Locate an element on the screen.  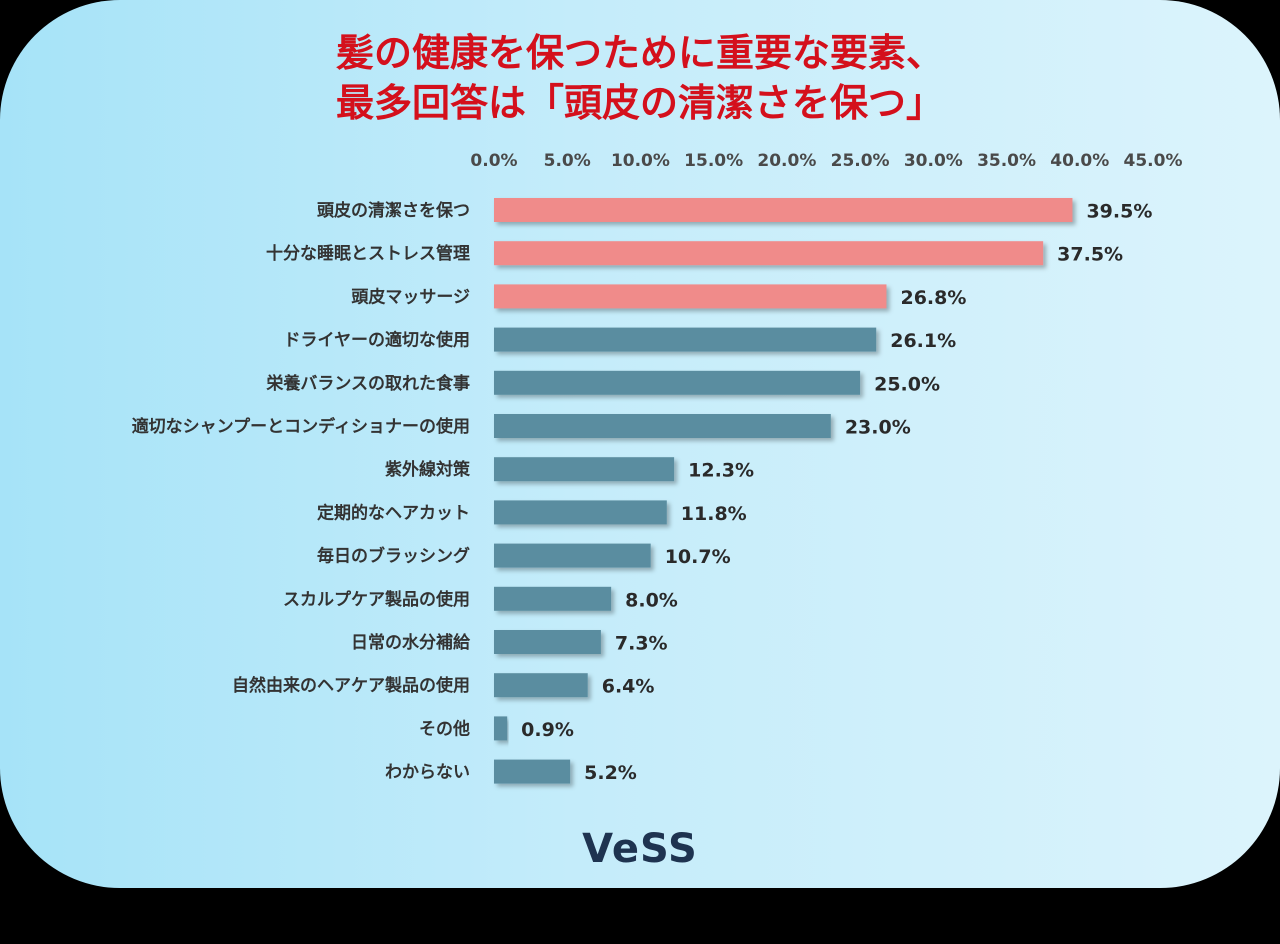
x-tick-label: 15.0% is located at coordinates (713, 161).